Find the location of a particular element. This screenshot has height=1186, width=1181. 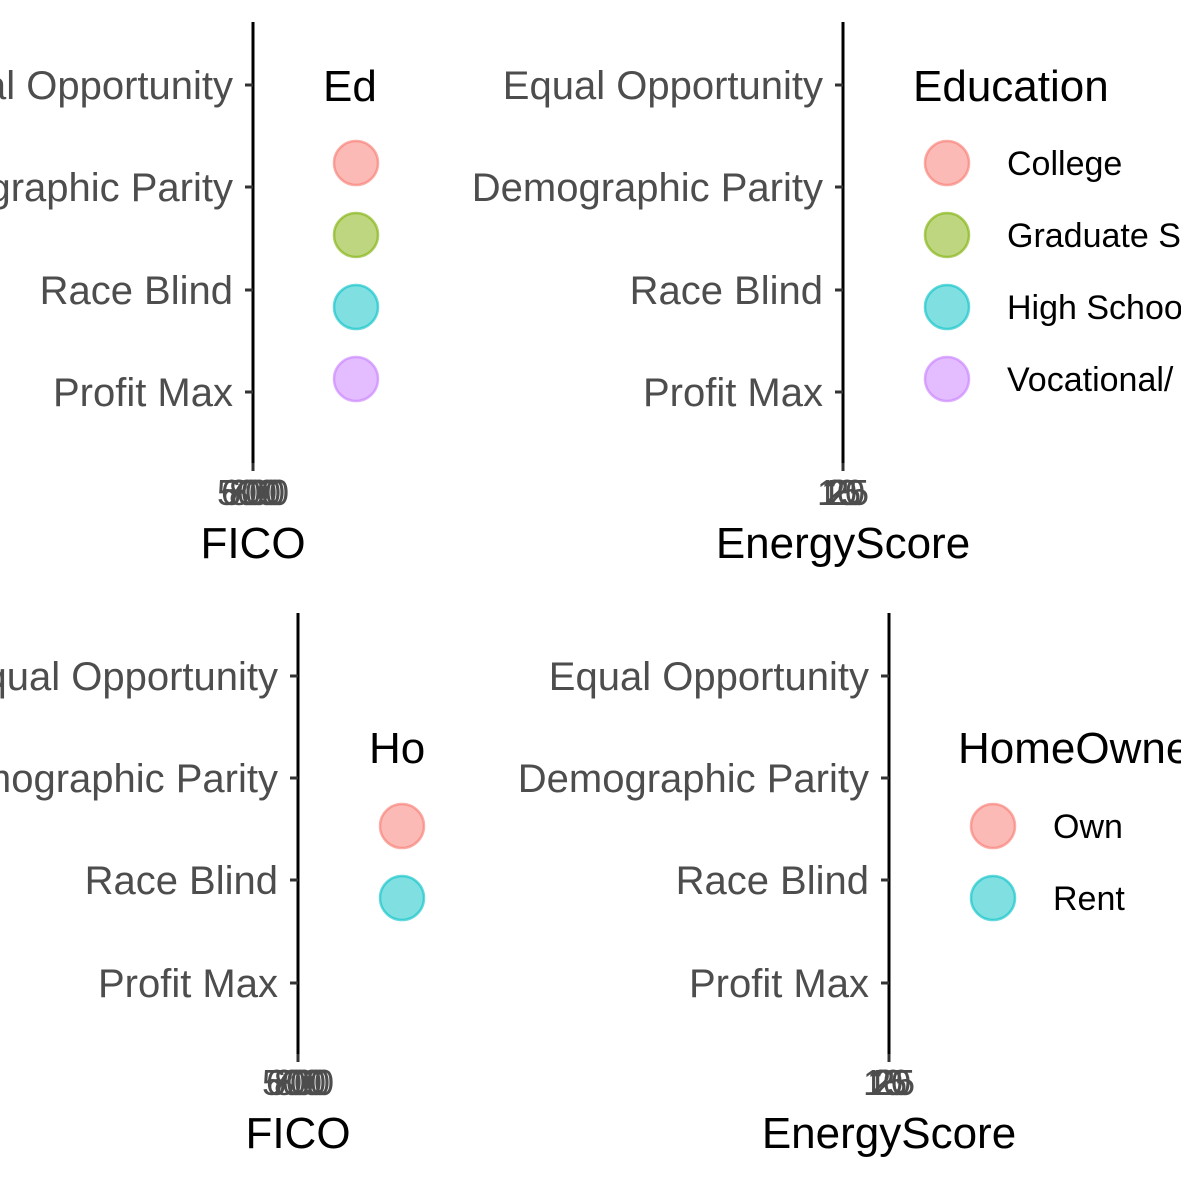

legend-title: Ho is located at coordinates (397, 748).